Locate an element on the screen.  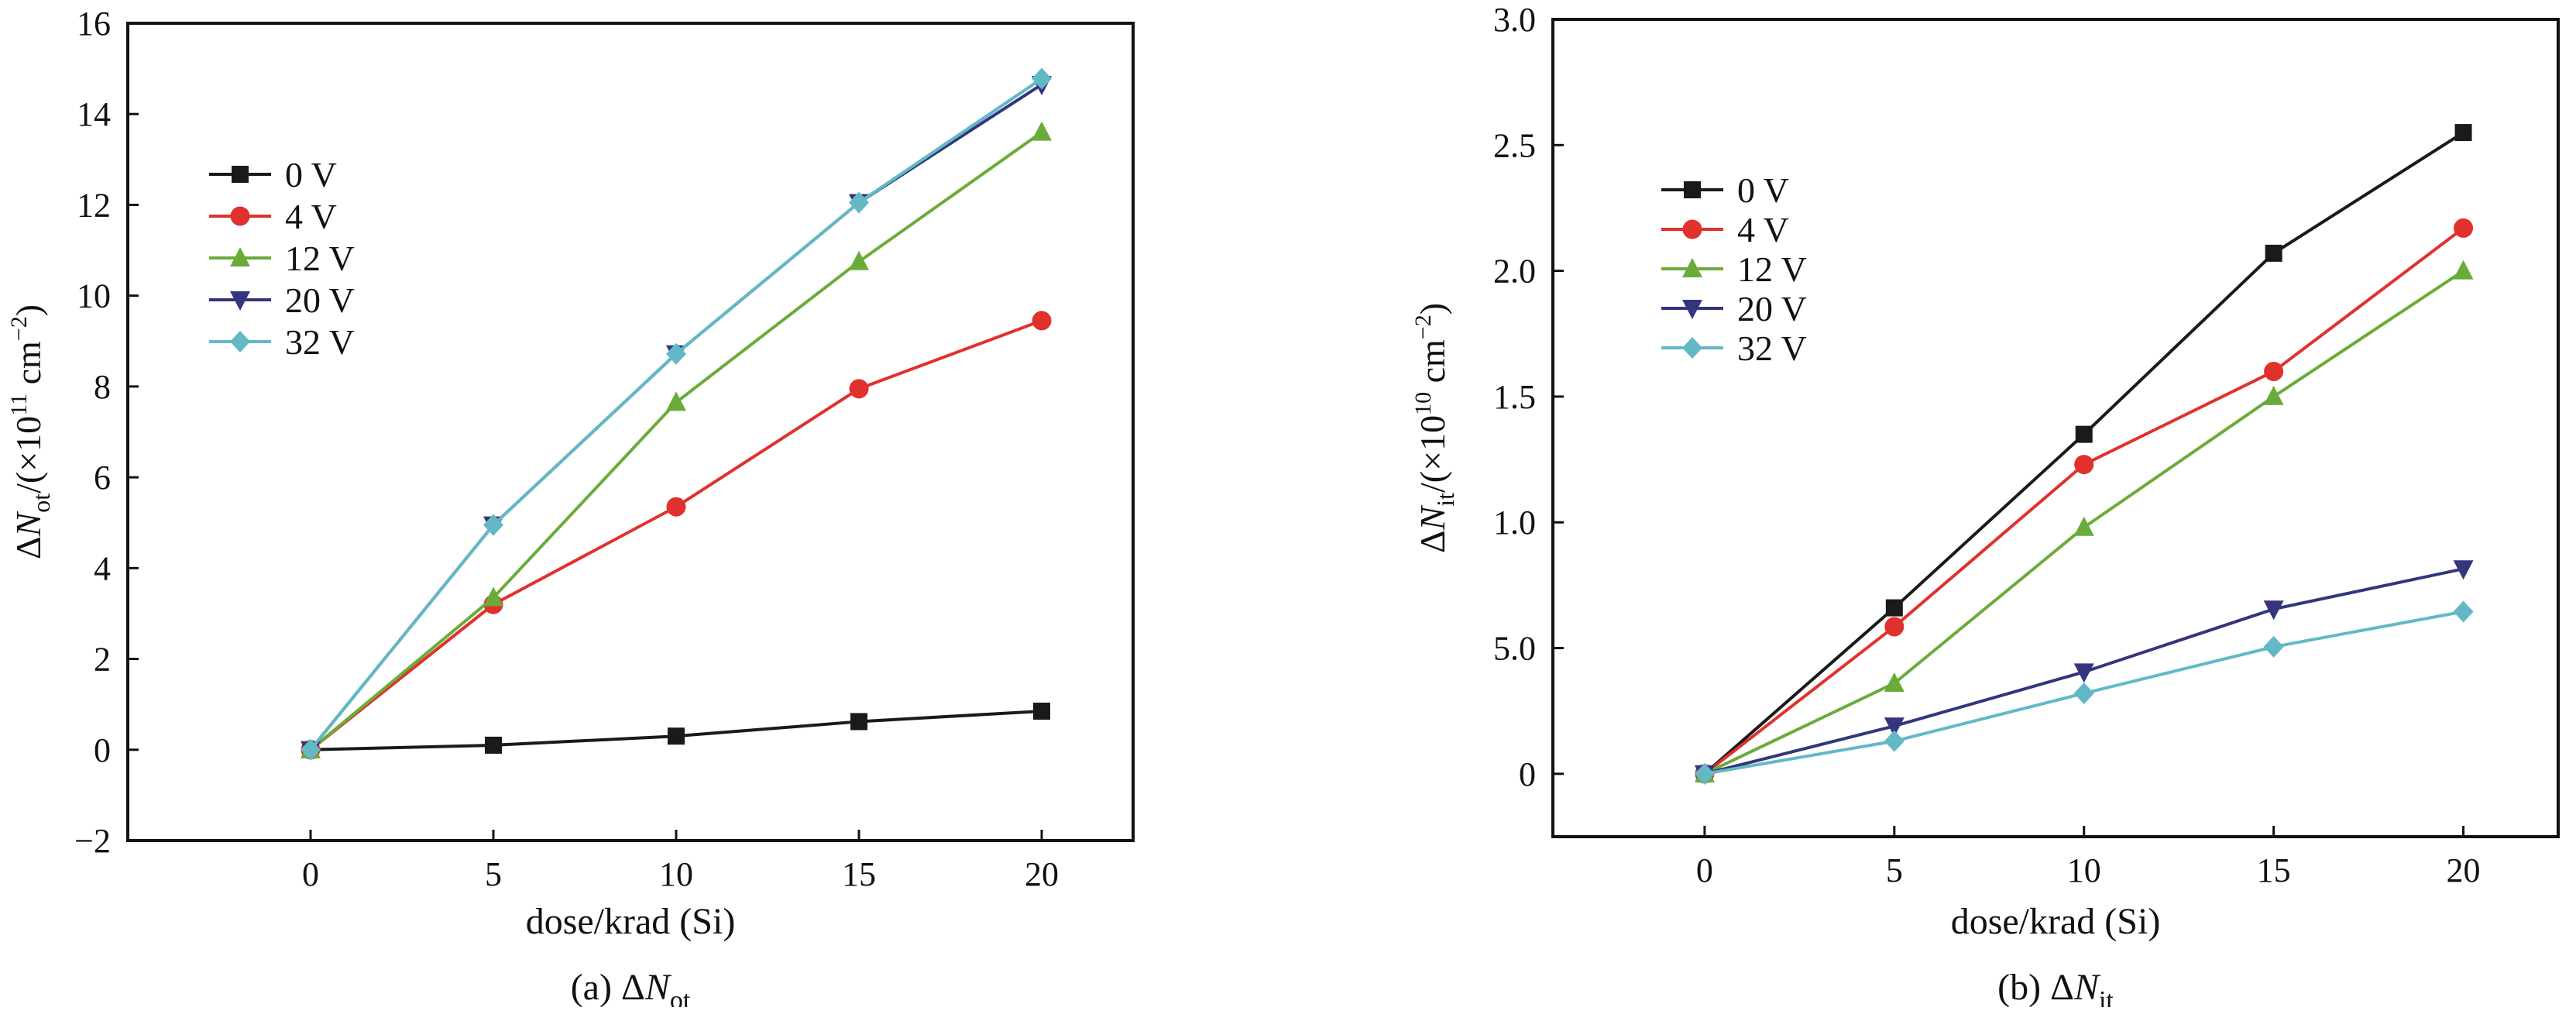
panel-caption: (a) ΔNot is located at coordinates (631, 987).